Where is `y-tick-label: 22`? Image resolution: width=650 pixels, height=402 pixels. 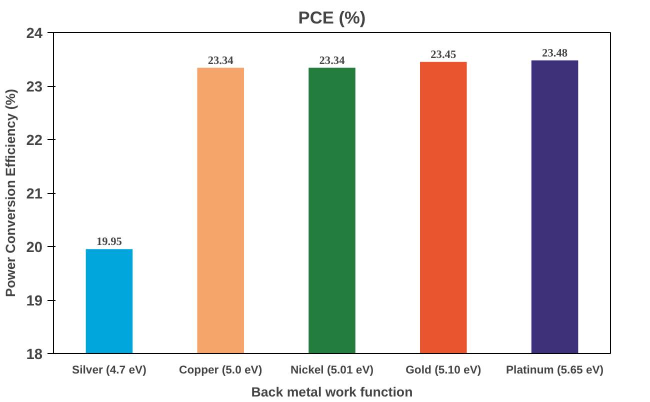
y-tick-label: 22 is located at coordinates (34, 141).